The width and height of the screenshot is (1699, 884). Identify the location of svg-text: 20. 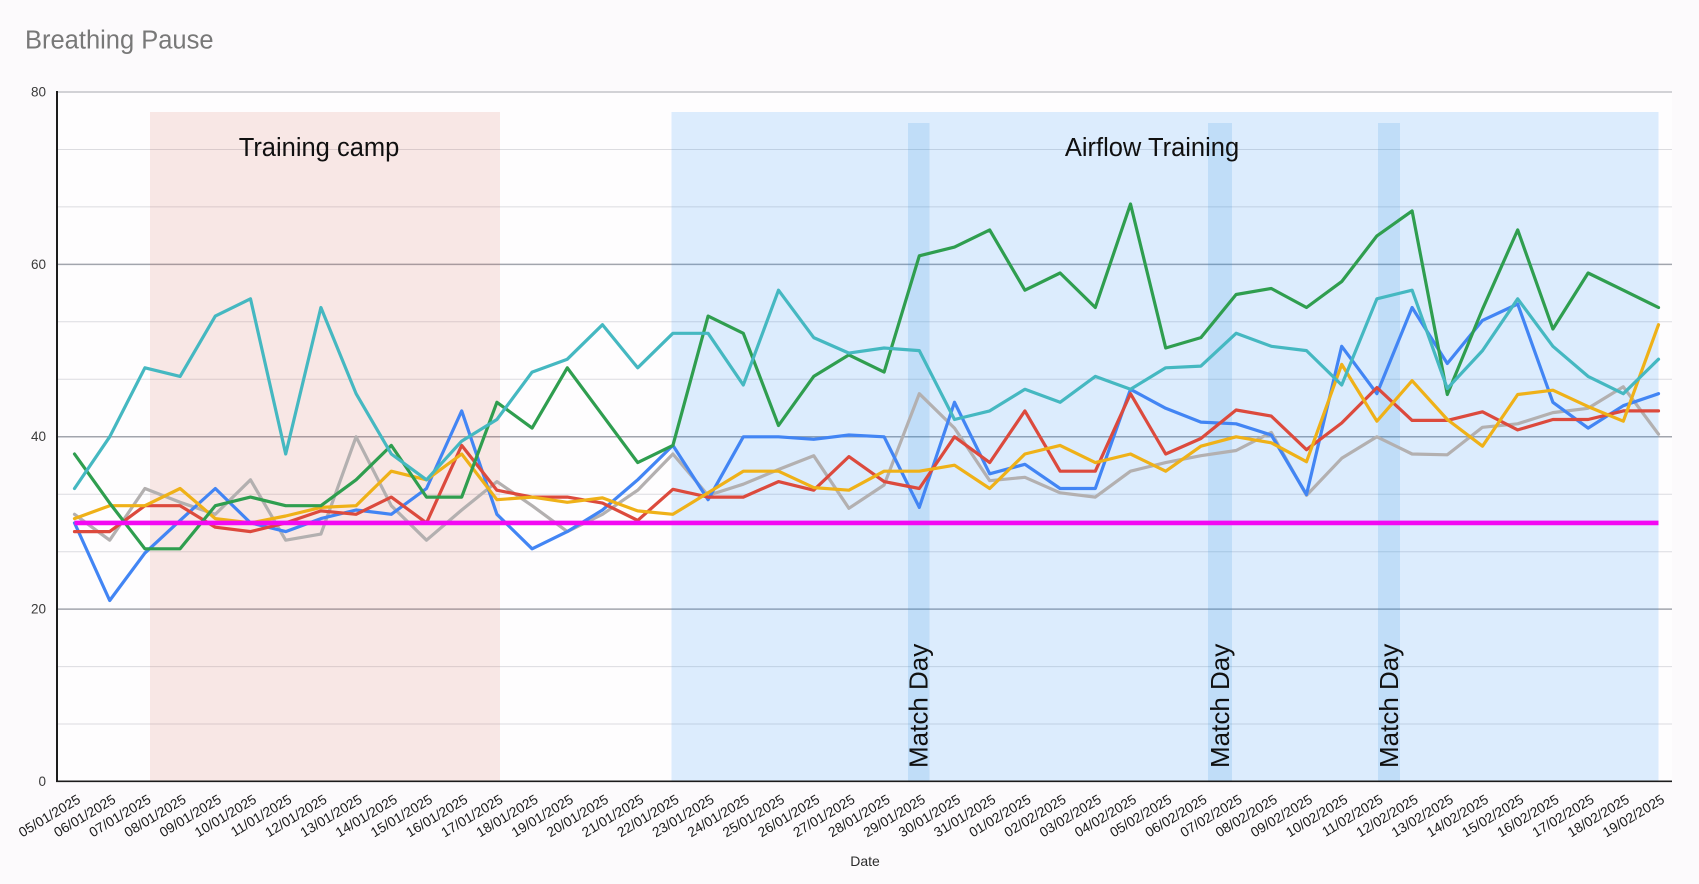
(38, 609).